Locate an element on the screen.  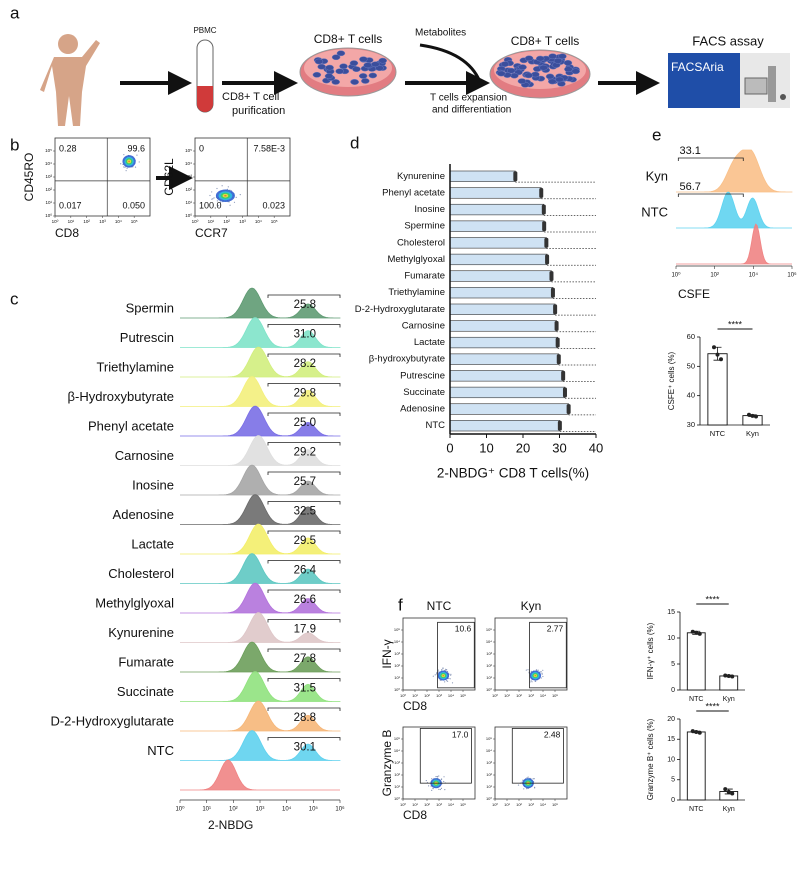
y-tick-label: 60 is located at coordinates (691, 336).